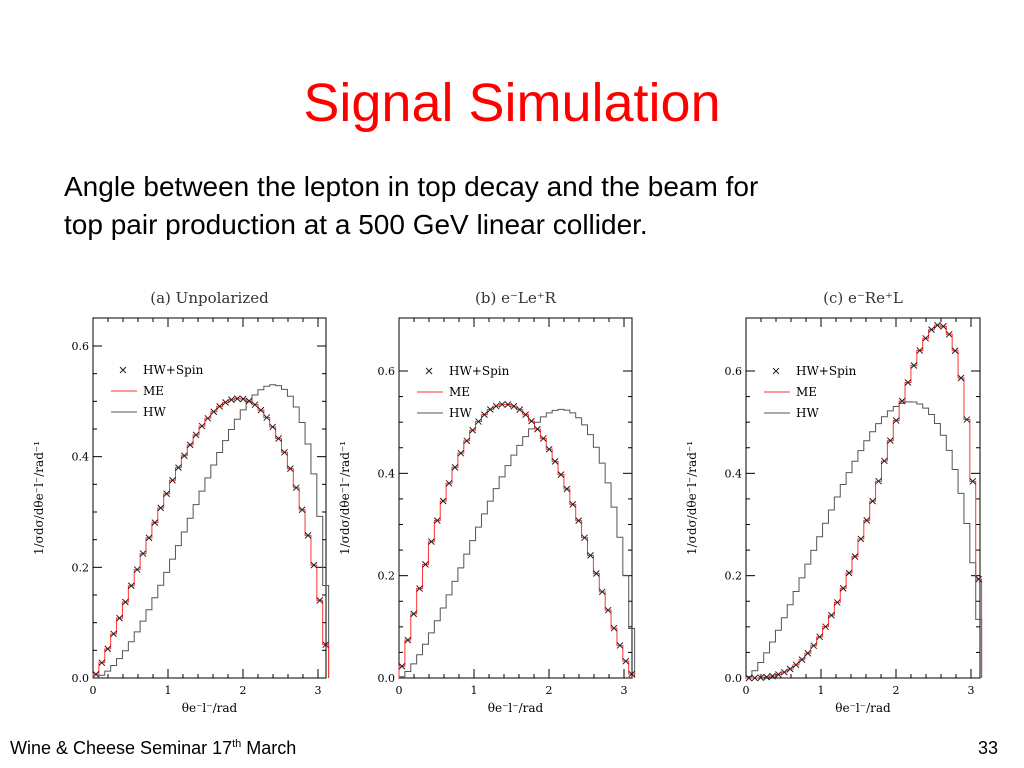  I want to click on x-tick-label: 3, so click(971, 690).